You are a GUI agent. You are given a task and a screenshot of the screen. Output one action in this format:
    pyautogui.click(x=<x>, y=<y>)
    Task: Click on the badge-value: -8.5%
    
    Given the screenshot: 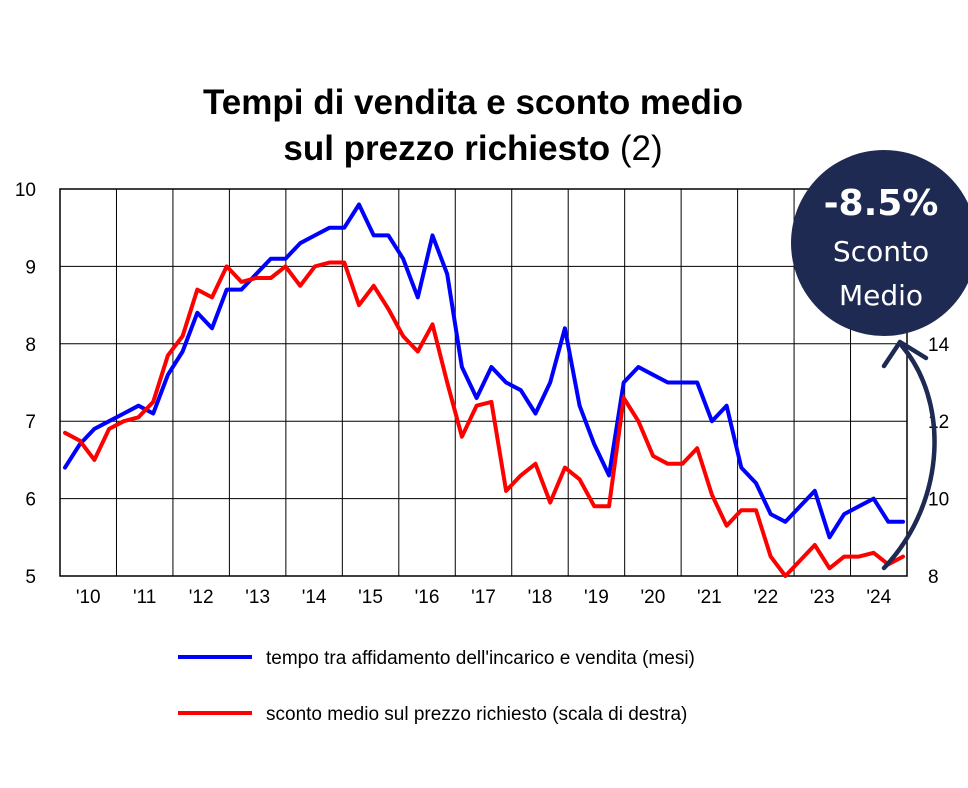 What is the action you would take?
    pyautogui.click(x=881, y=203)
    